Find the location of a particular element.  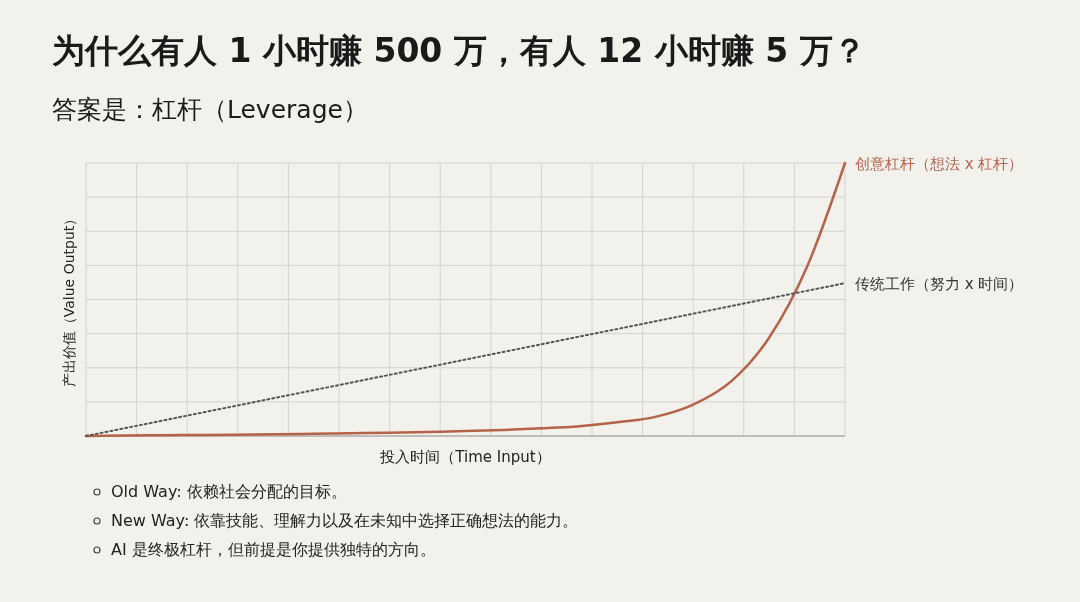

series-label: 创意杠杆（想法 x 杠杆） is located at coordinates (939, 164).